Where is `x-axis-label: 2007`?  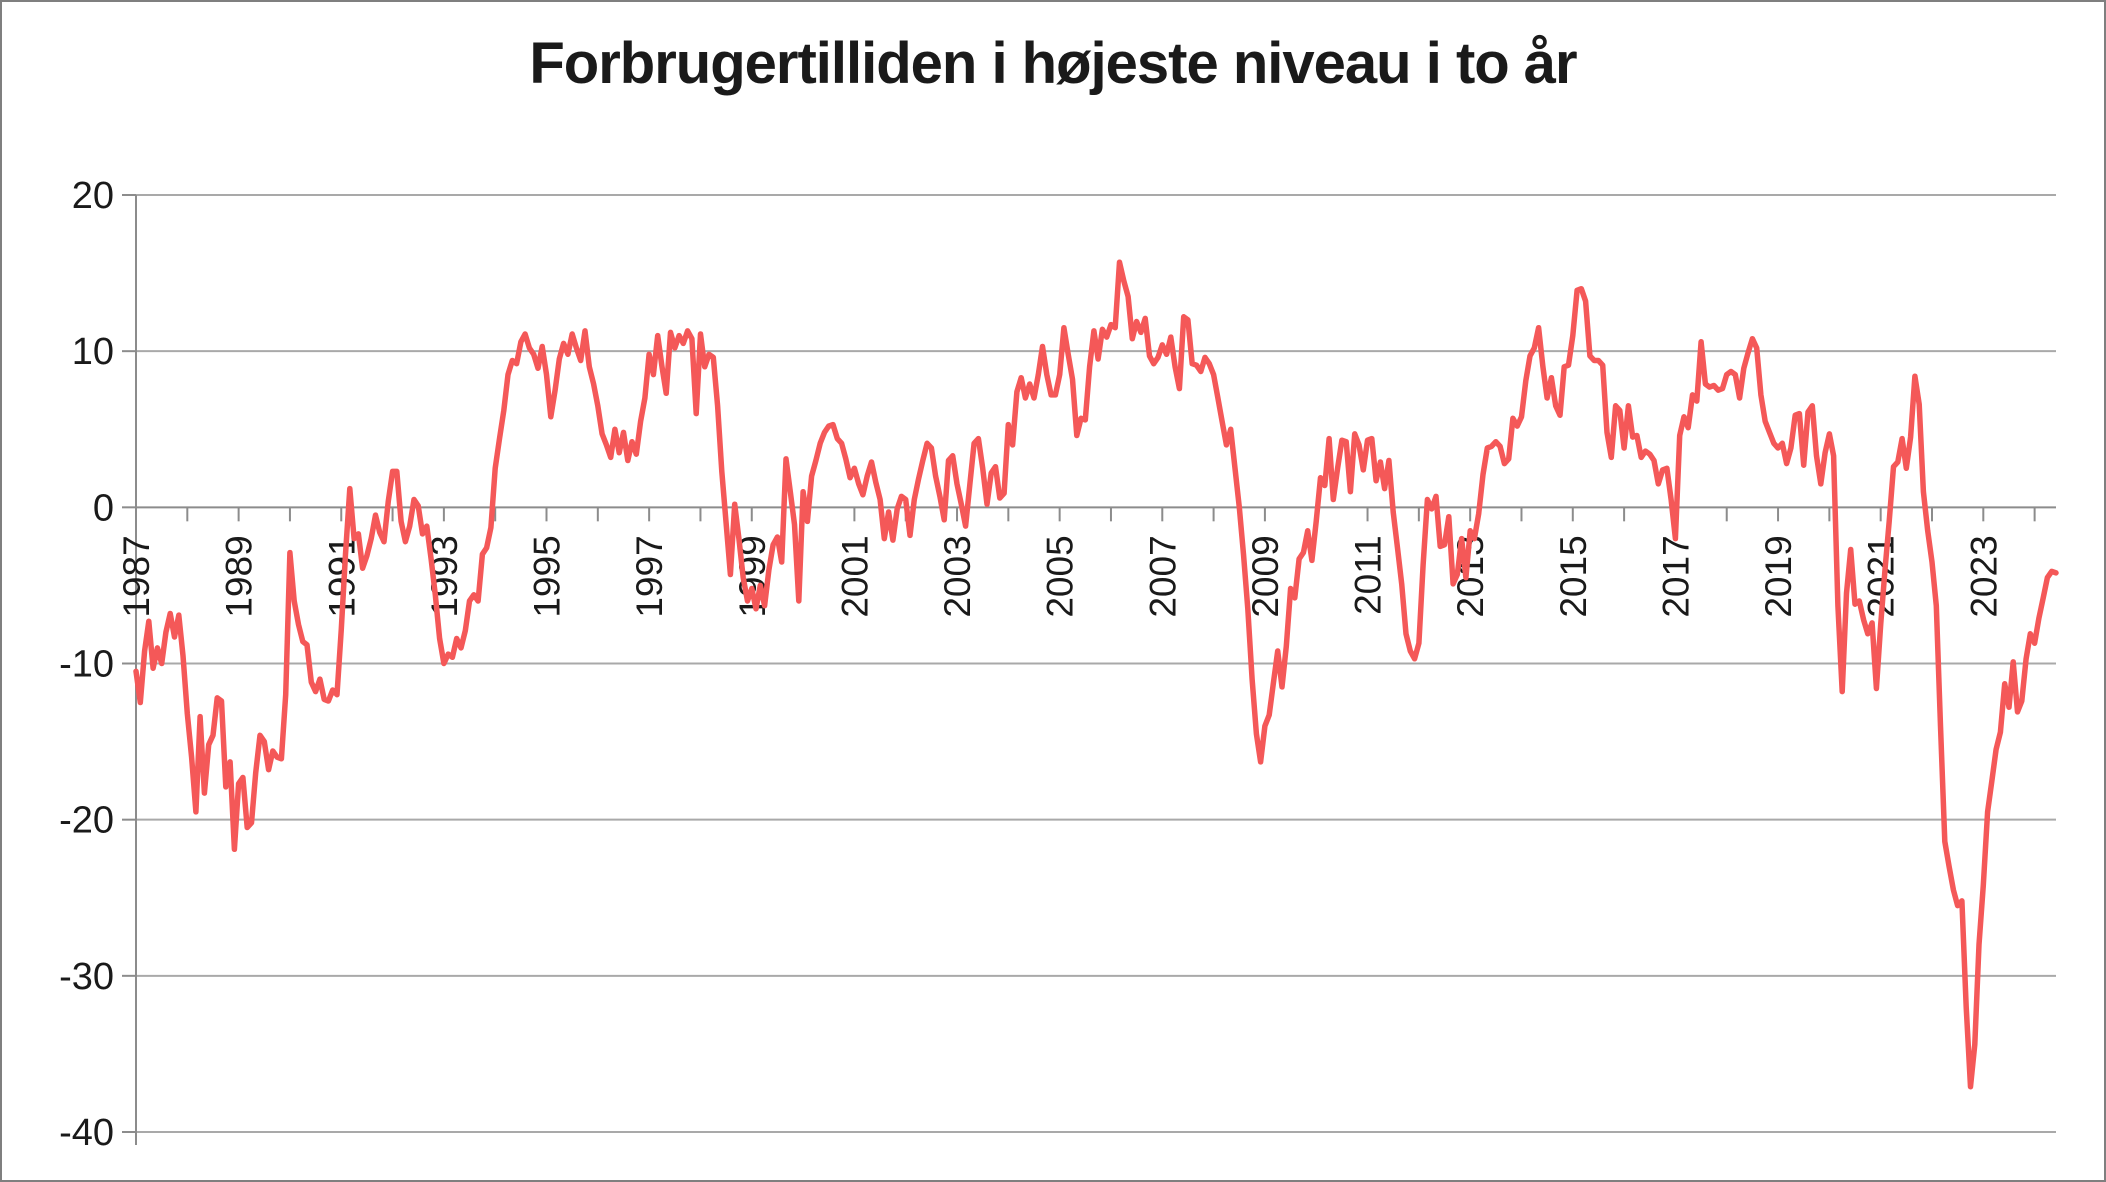 x-axis-label: 2007 is located at coordinates (1162, 576).